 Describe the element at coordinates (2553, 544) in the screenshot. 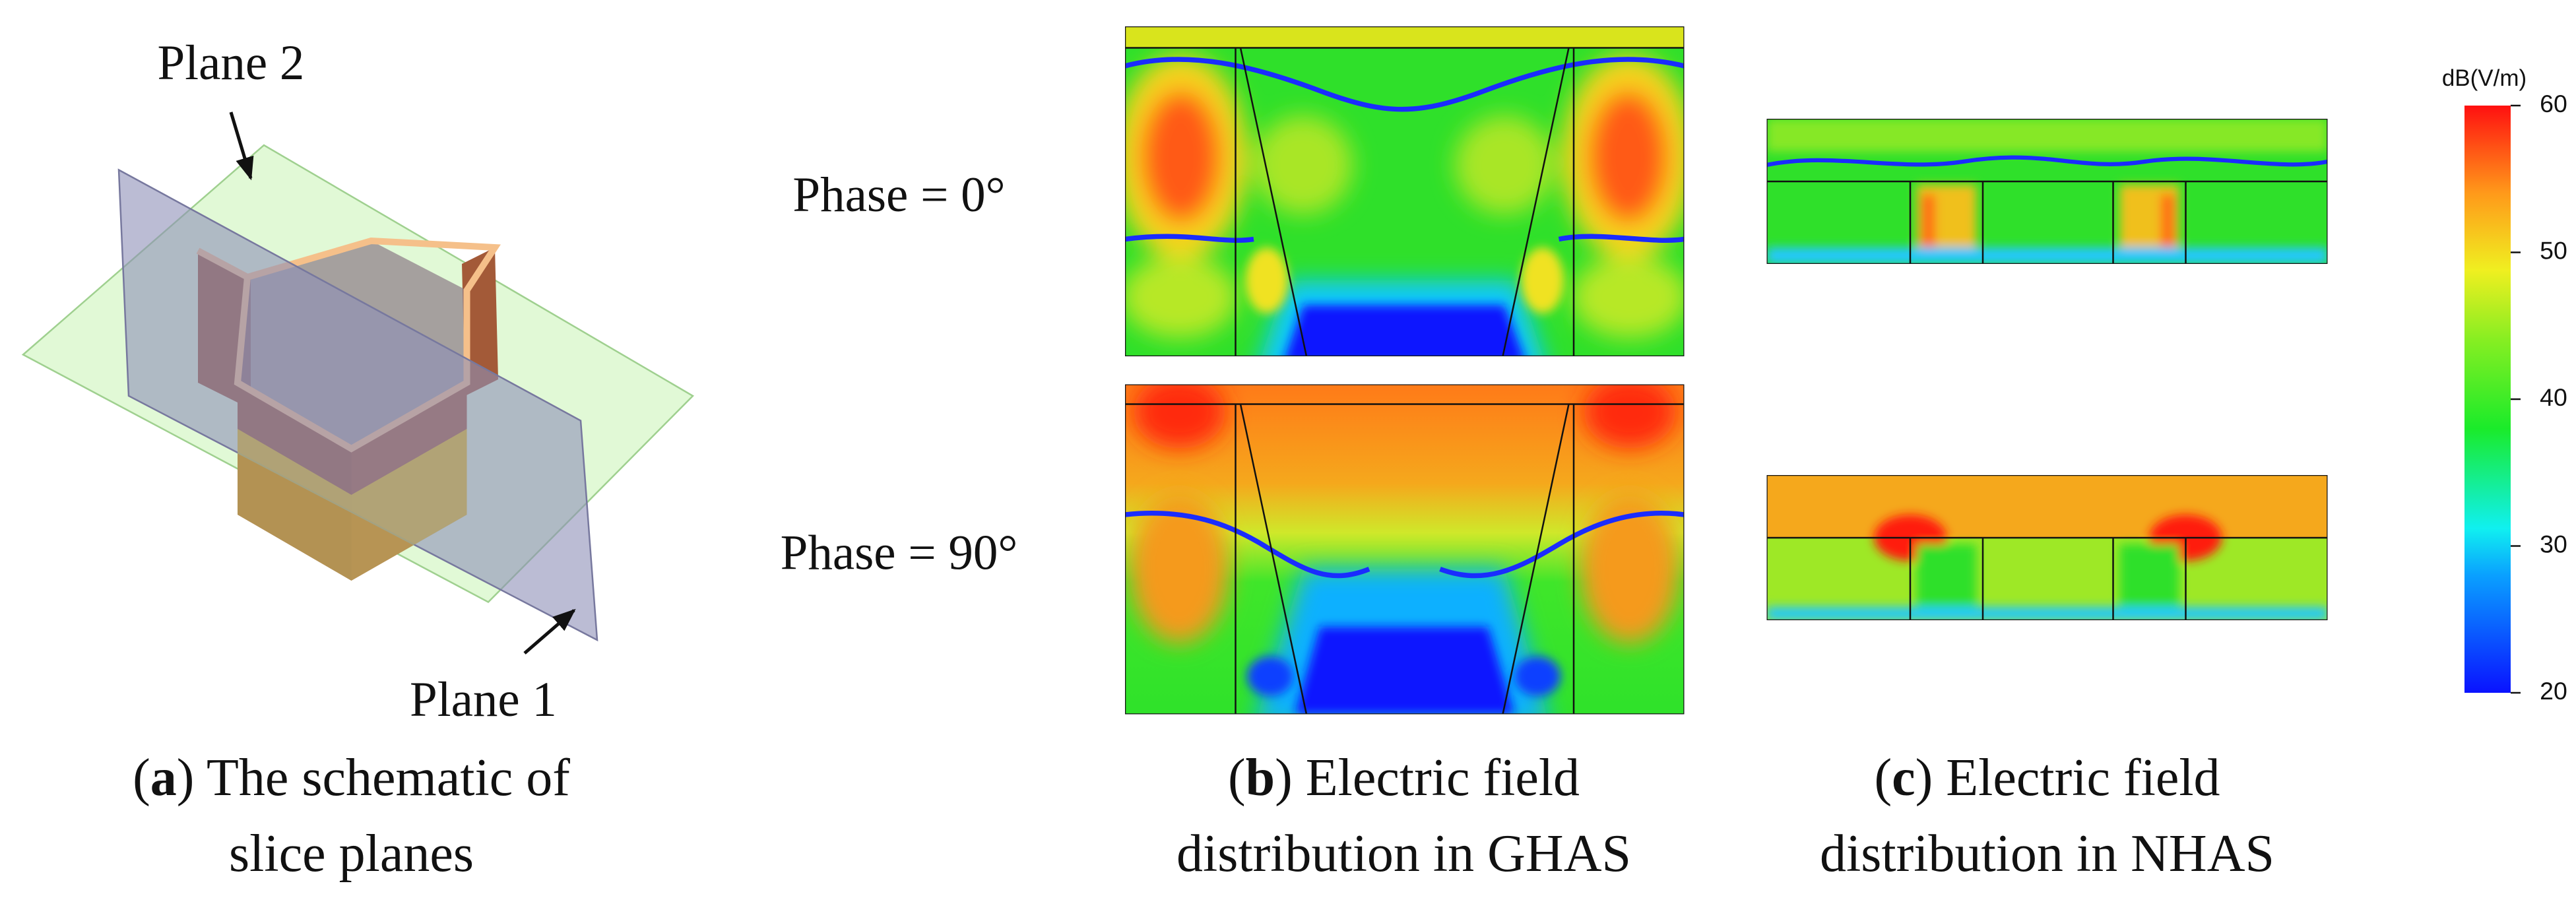

I see `colorbar-tick-label: 30` at that location.